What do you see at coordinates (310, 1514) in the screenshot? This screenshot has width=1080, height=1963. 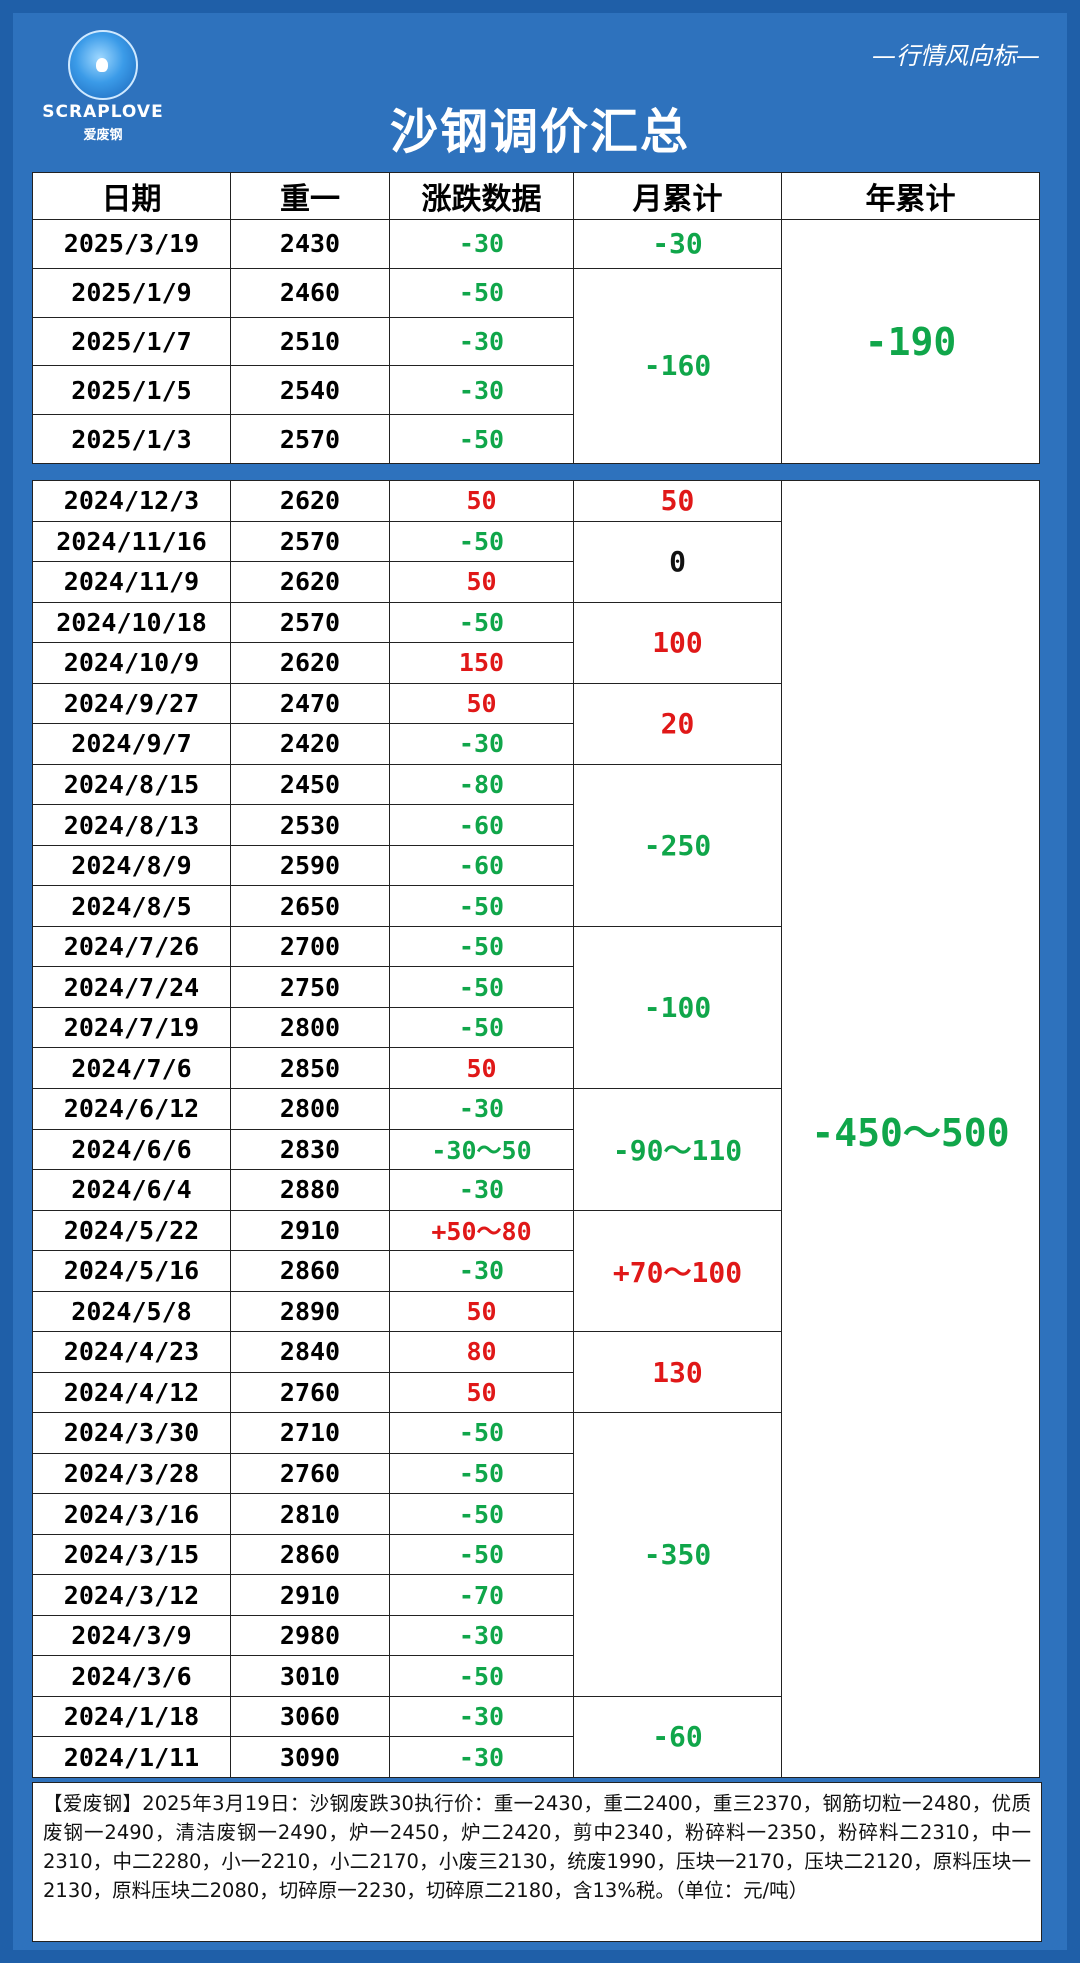 I see `price-cell: 2810` at bounding box center [310, 1514].